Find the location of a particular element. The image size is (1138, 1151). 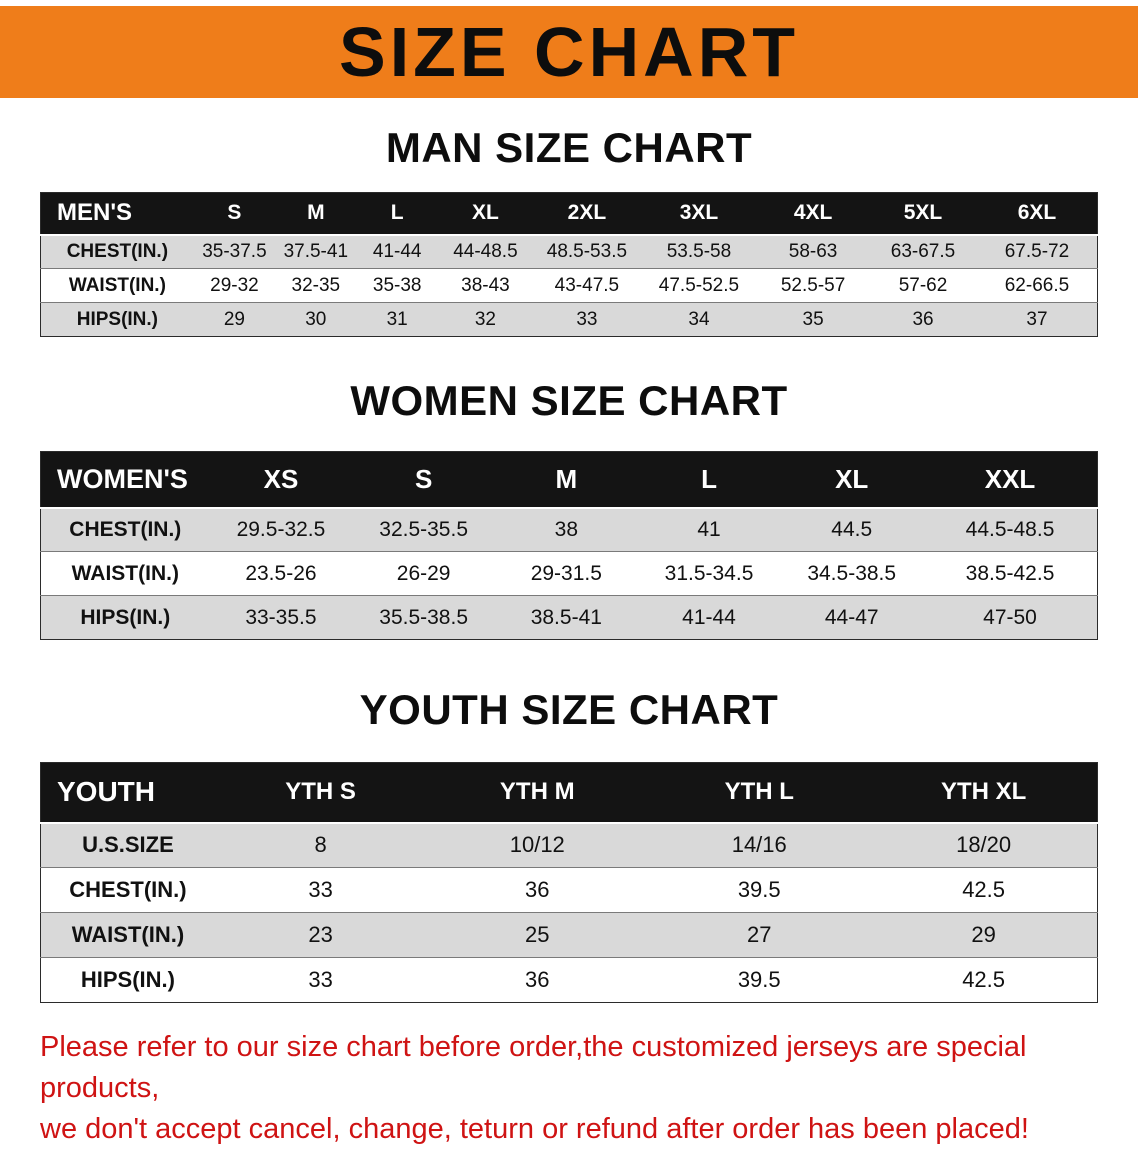

value-cell: 37.5-41 is located at coordinates (316, 251).